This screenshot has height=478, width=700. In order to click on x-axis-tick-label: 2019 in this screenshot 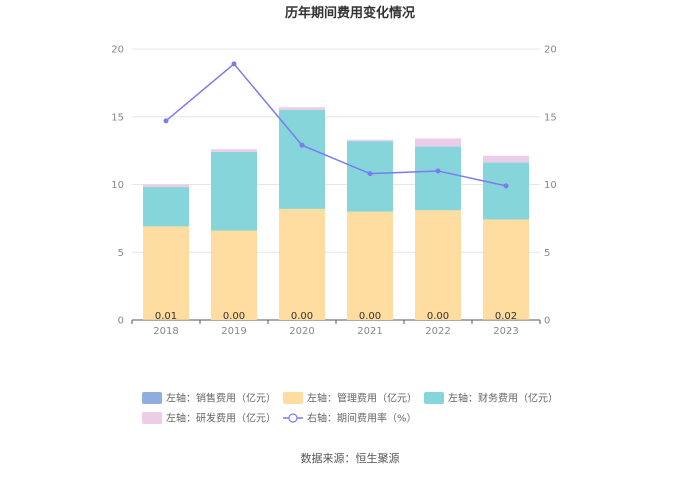, I will do `click(233, 331)`.